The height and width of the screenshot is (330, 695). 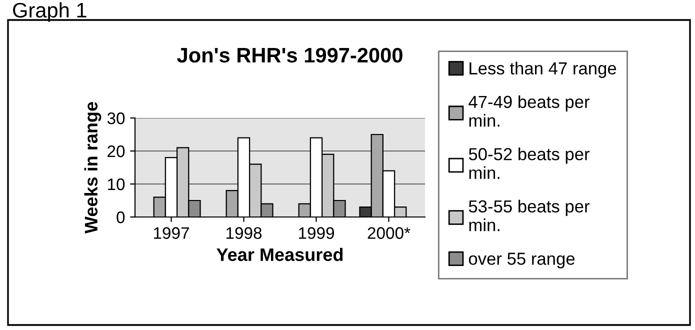 What do you see at coordinates (116, 118) in the screenshot?
I see `y-tick-label: 30` at bounding box center [116, 118].